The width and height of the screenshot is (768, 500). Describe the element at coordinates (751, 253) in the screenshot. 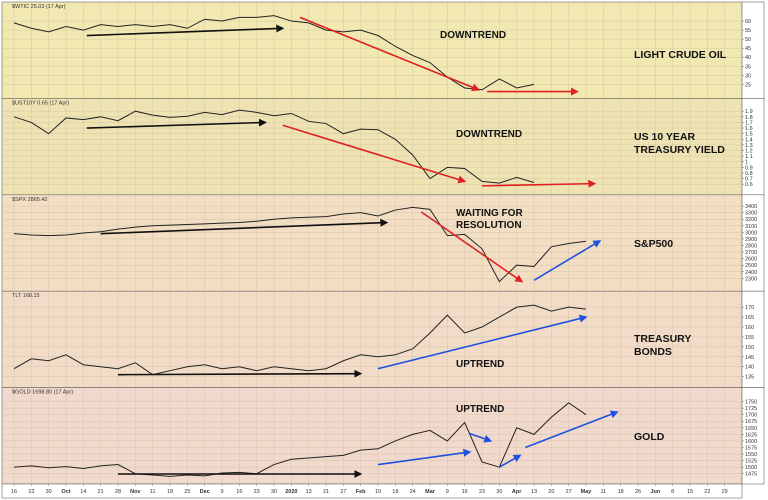

I see `y-tick-label: 2700` at that location.